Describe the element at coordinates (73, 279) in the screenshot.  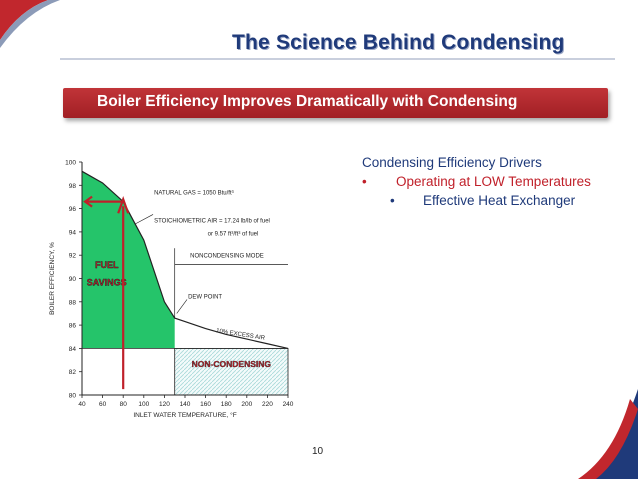
I see `y-tick-label: 90` at that location.